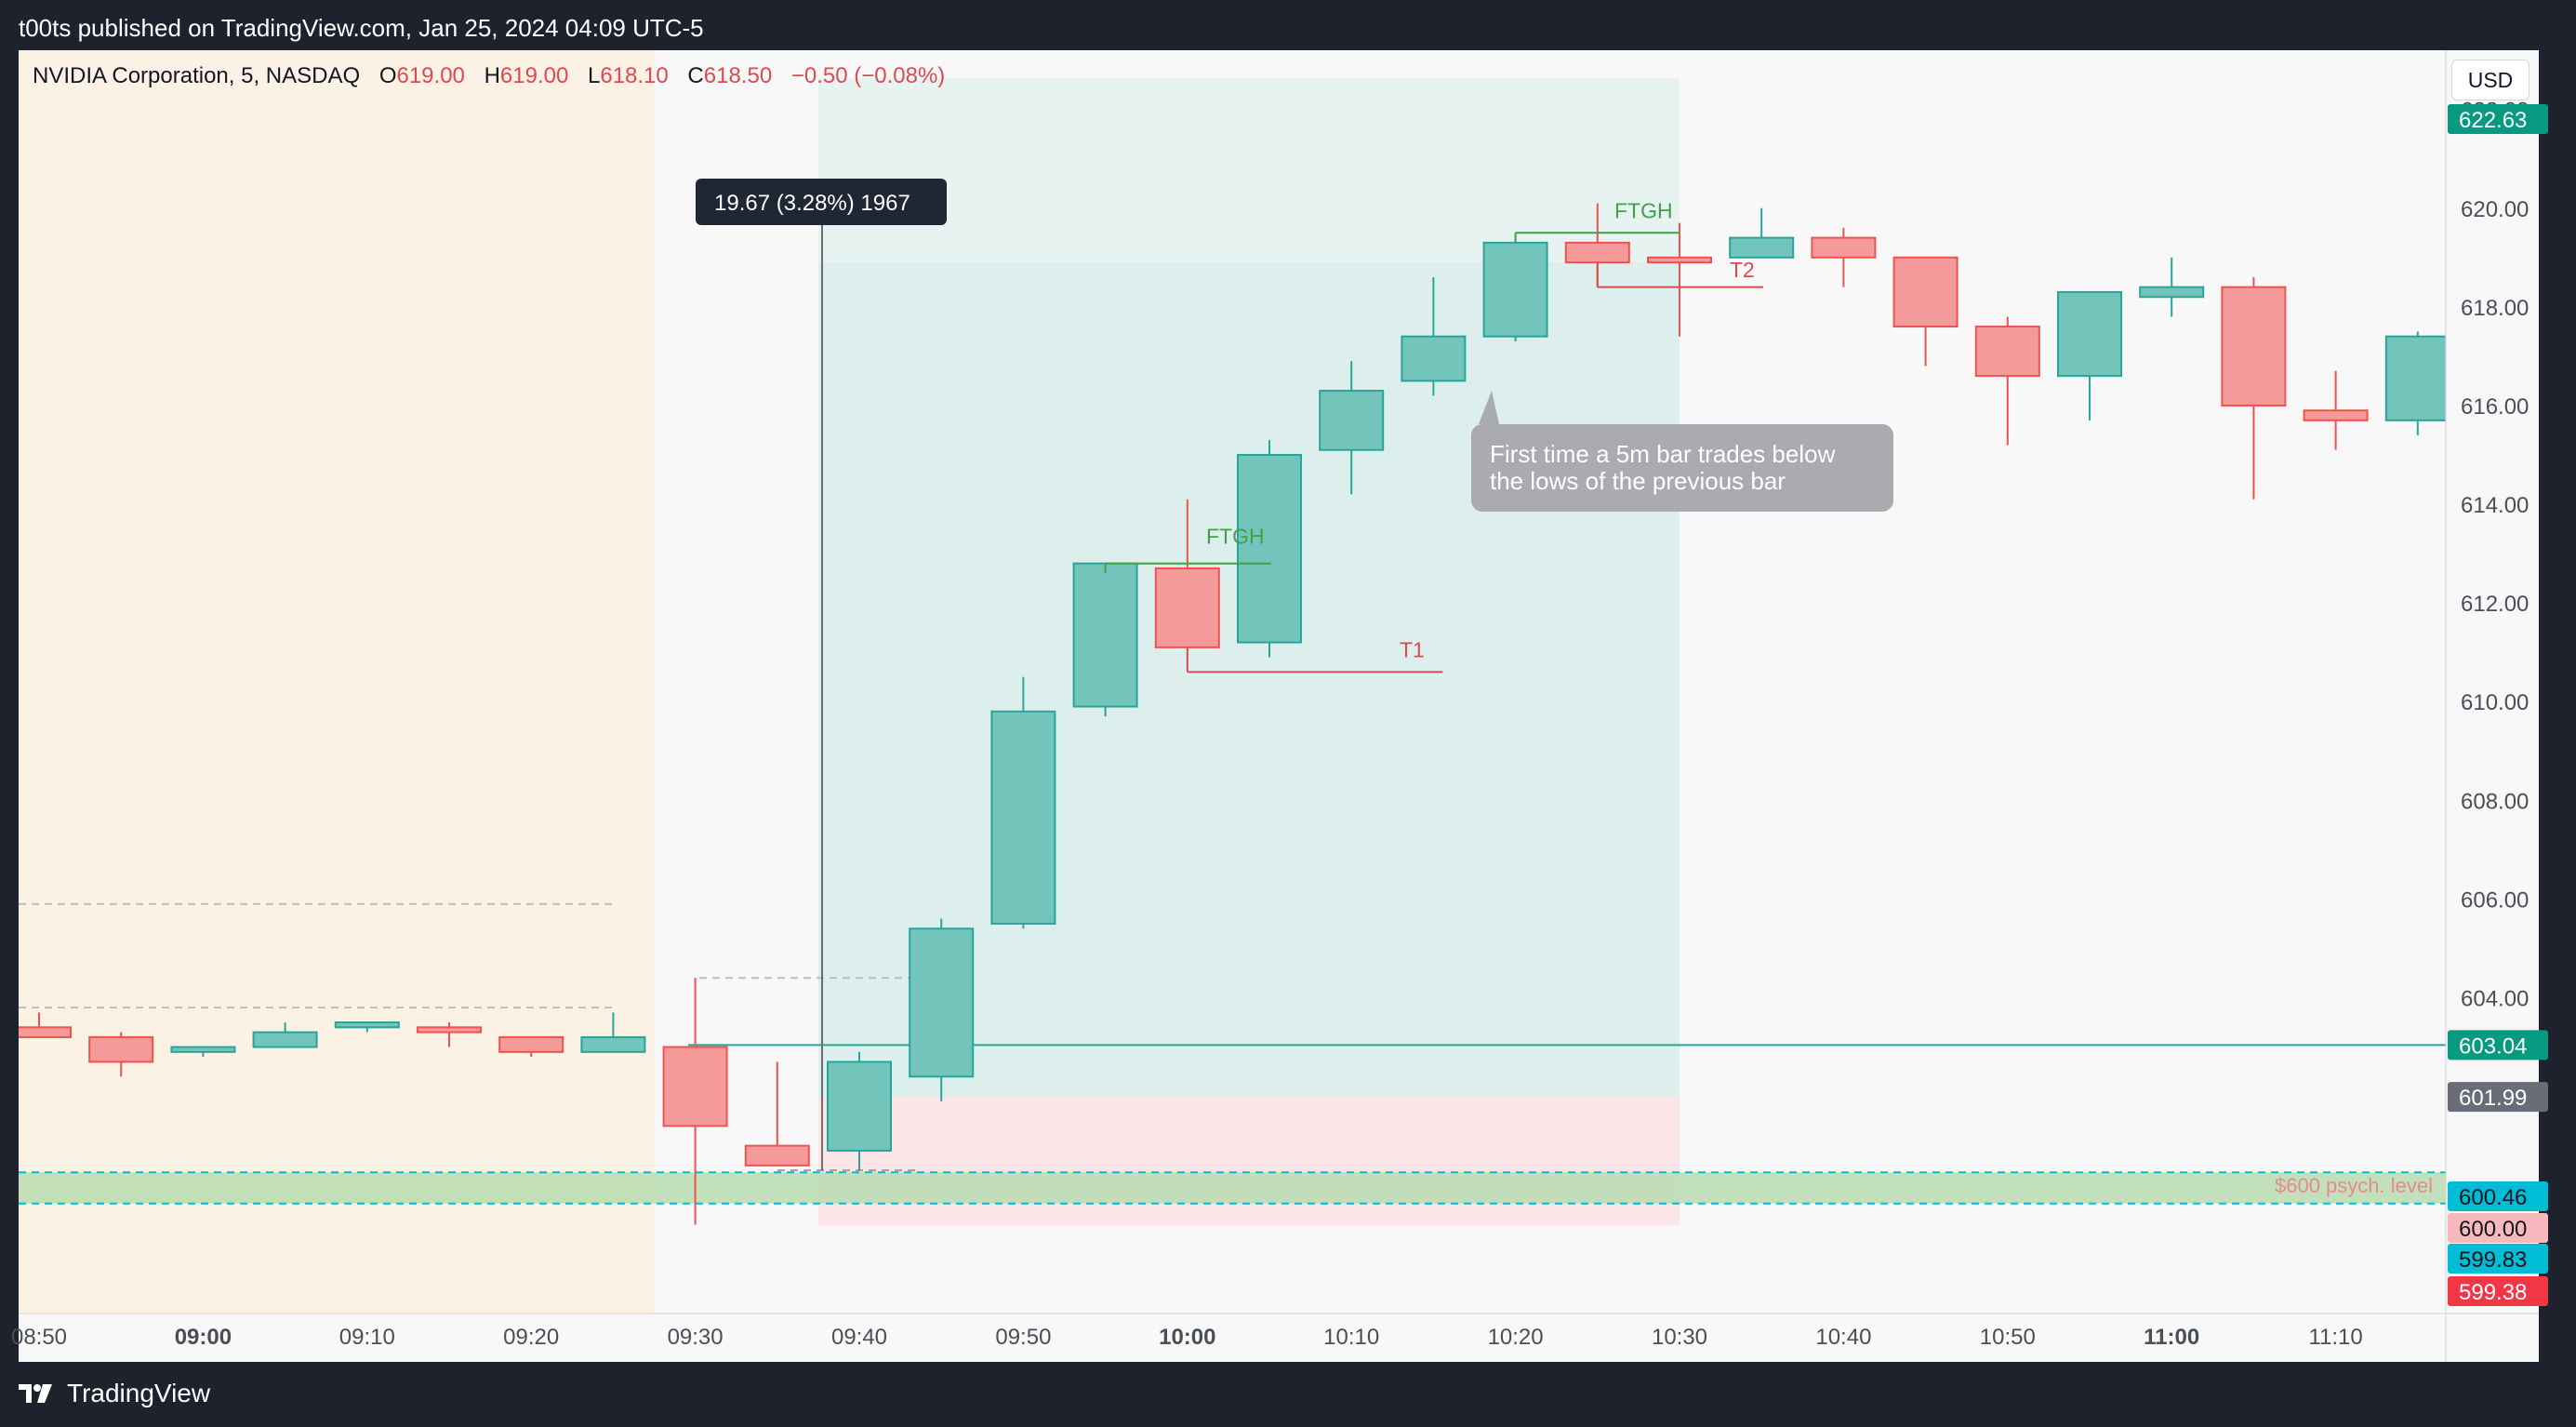 Image resolution: width=2576 pixels, height=1427 pixels. I want to click on measure-label-box, so click(821, 202).